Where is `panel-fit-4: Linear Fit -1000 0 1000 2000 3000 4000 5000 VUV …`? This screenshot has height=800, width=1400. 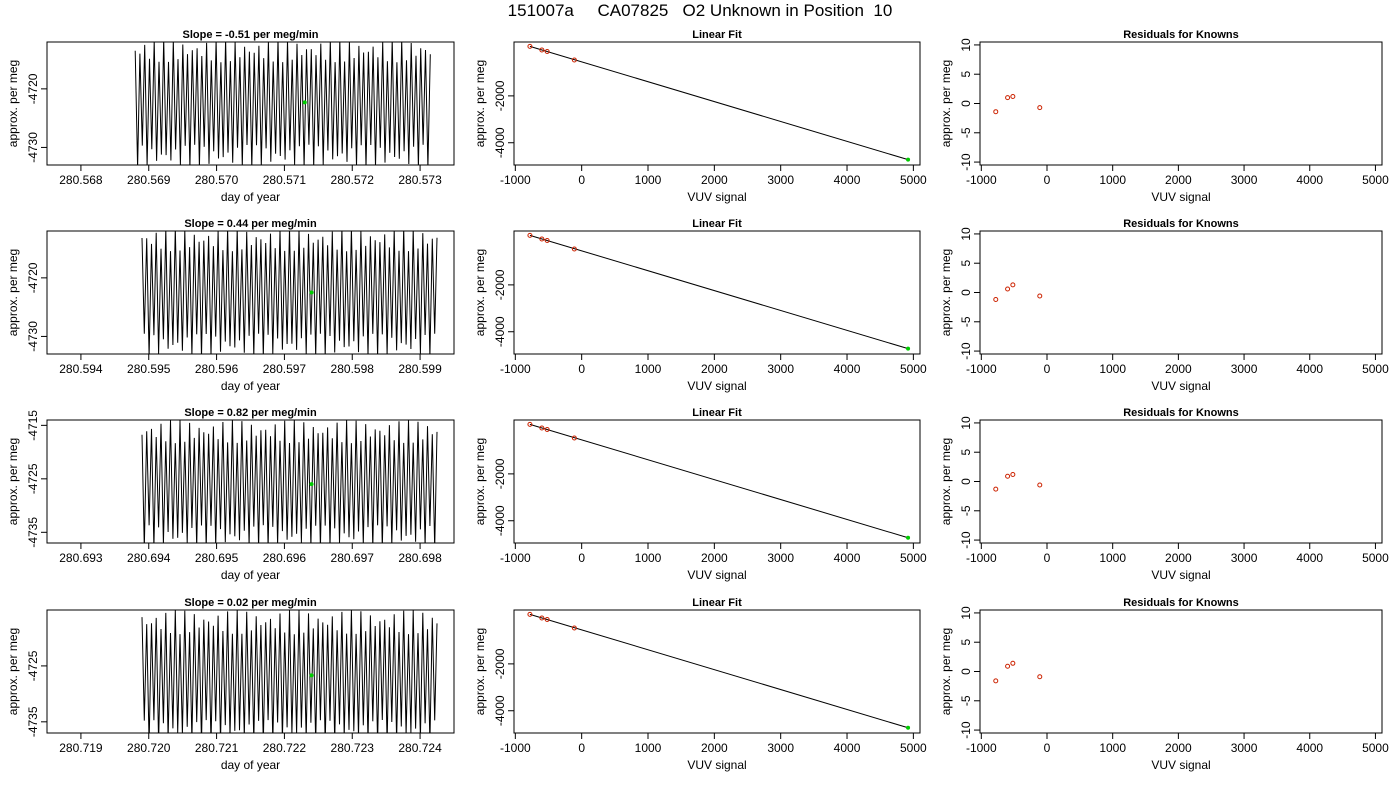
panel-fit-4: Linear Fit -1000 0 1000 2000 3000 4000 5000 VUV … is located at coordinates (700, 684).